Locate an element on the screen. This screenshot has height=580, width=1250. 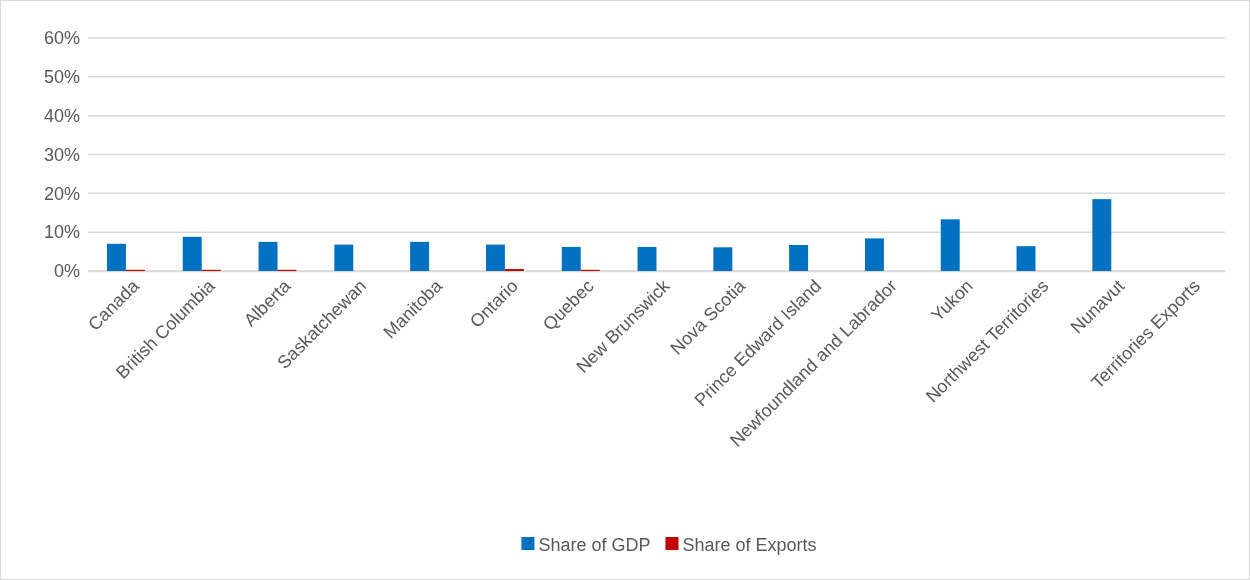
y-tick-label: 50% is located at coordinates (61, 77).